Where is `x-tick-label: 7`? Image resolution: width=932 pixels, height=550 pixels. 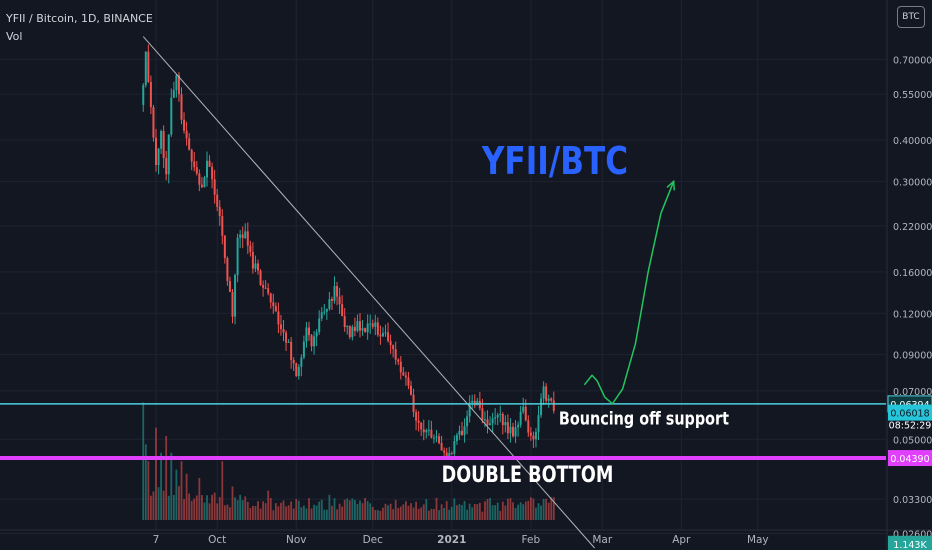 x-tick-label: 7 is located at coordinates (156, 540).